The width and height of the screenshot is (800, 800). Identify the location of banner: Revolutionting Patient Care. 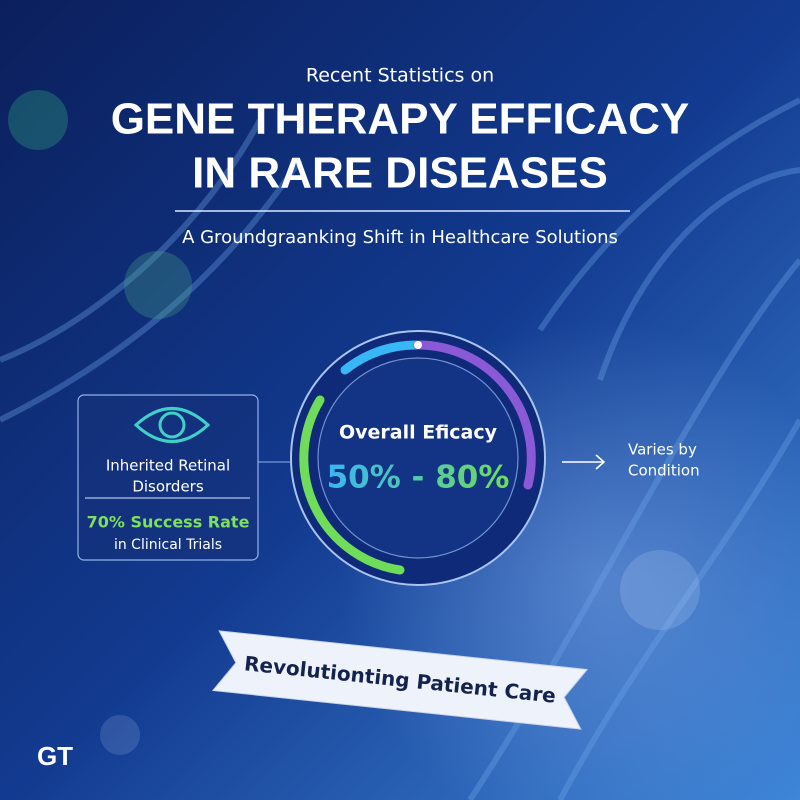
(400, 680).